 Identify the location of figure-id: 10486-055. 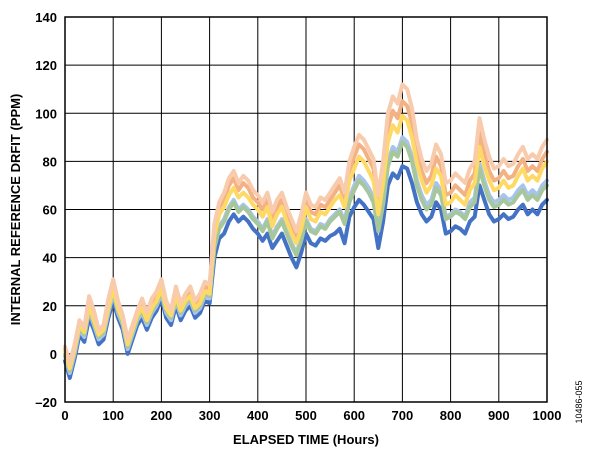
(579, 401).